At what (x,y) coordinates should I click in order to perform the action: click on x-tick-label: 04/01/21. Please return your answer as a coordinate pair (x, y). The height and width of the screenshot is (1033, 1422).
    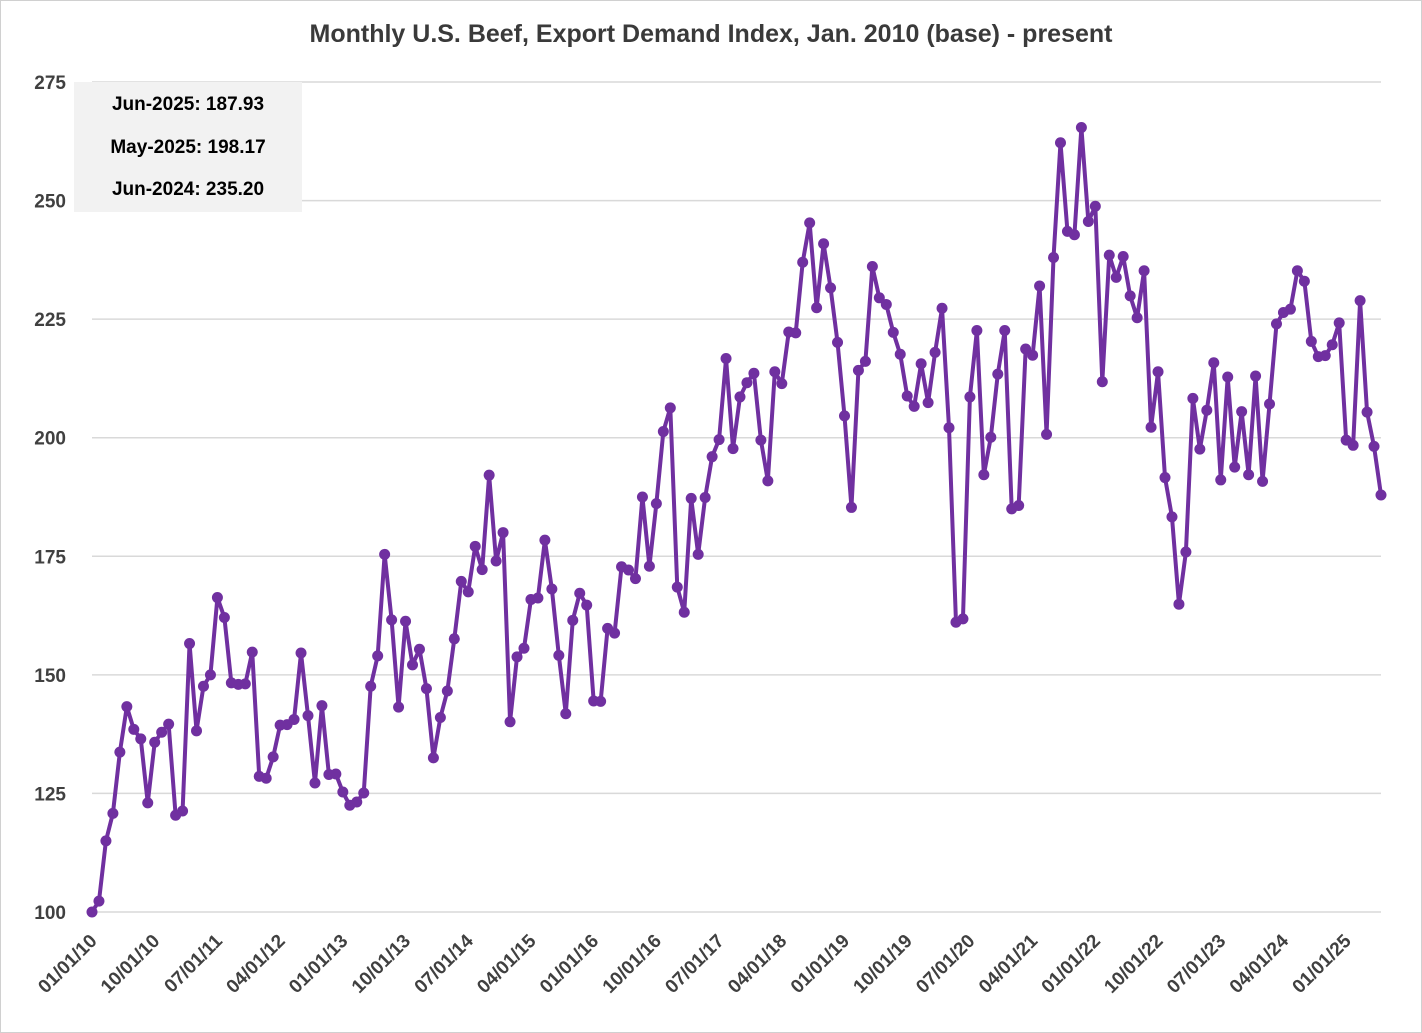
    Looking at the image, I should click on (1008, 963).